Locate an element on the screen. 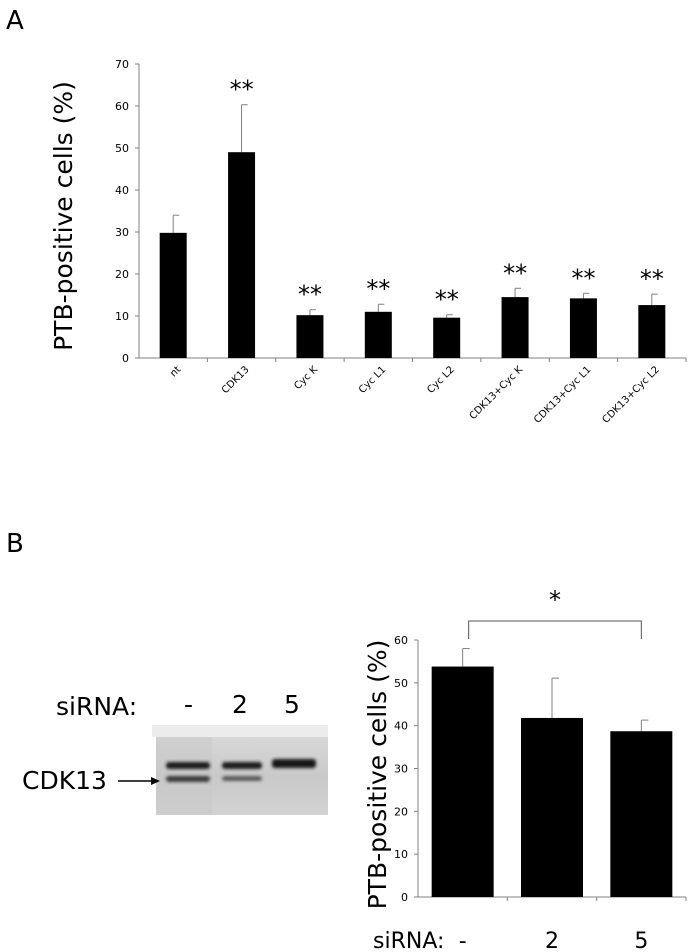 This screenshot has height=952, width=692. chart-b-significance-bracket is located at coordinates (555, 629).